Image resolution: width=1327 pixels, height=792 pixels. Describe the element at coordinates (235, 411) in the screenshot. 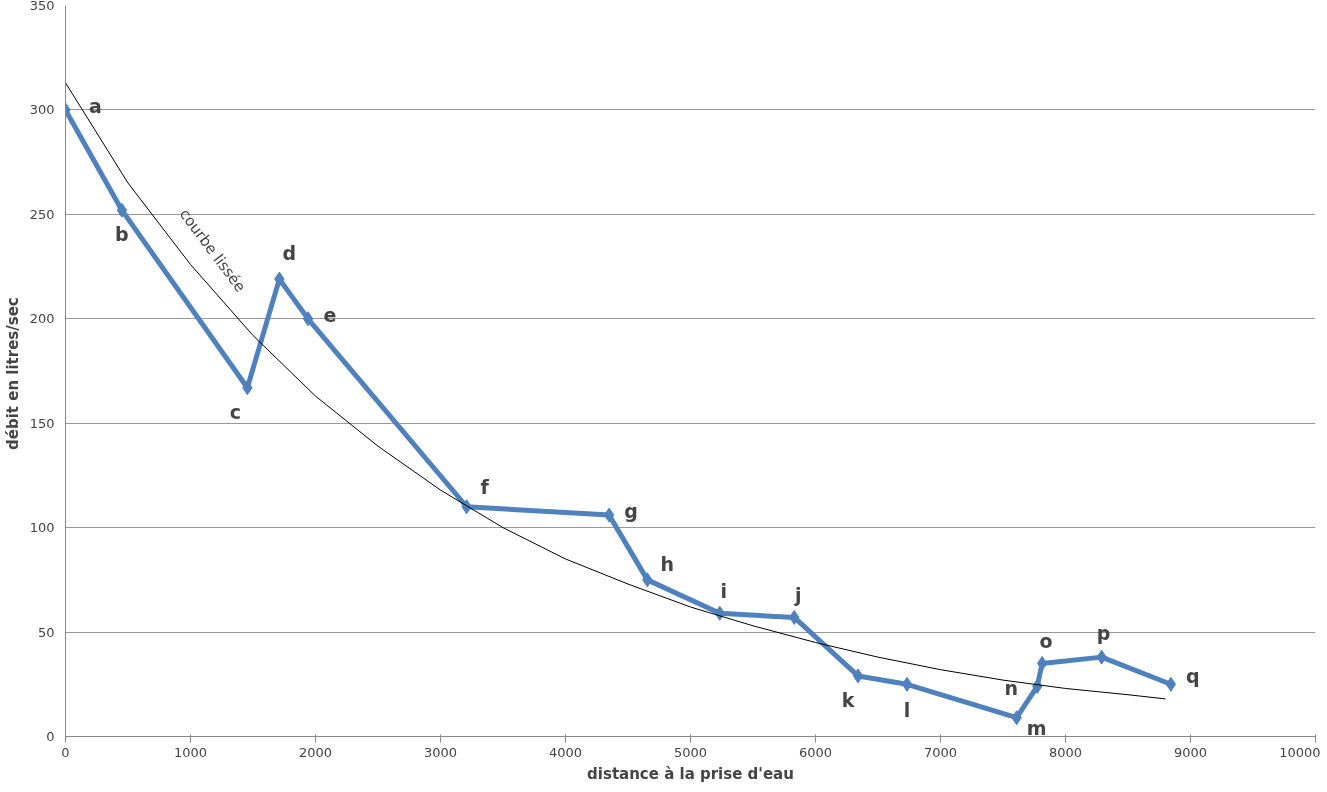

I see `annotation: c` at that location.